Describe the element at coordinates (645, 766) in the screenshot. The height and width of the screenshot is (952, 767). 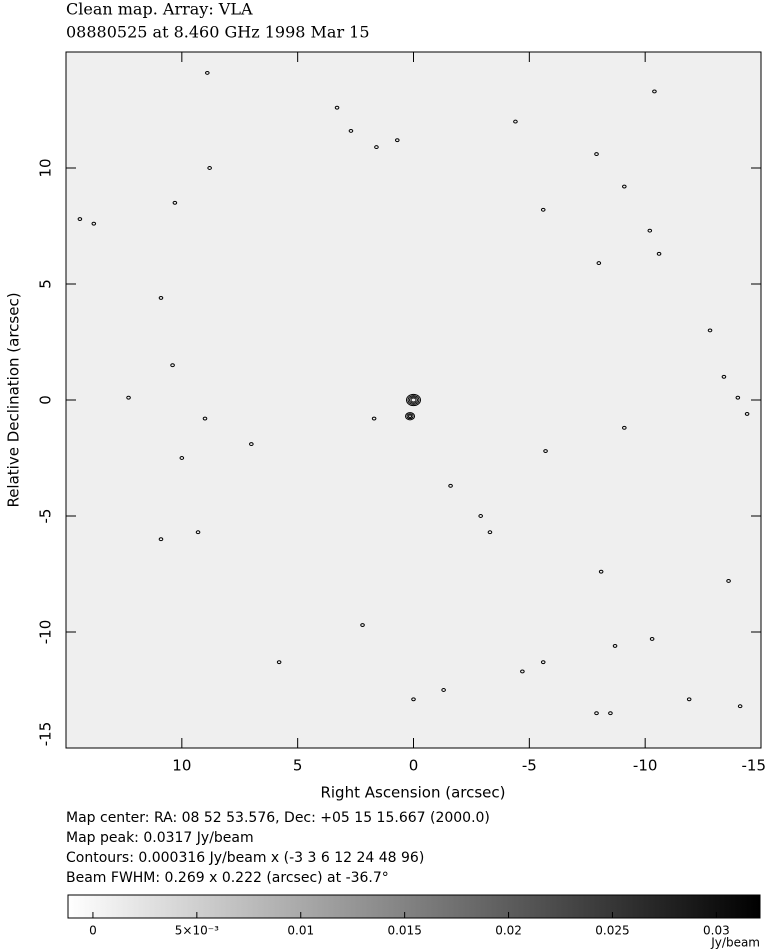
I see `x-tick-label: -10` at that location.